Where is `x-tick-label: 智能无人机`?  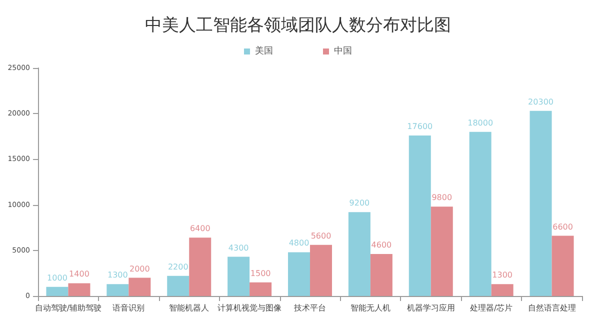 x-tick-label: 智能无人机 is located at coordinates (370, 308).